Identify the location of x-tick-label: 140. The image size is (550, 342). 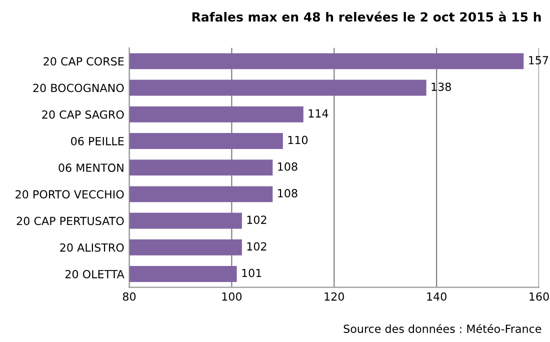
(436, 296).